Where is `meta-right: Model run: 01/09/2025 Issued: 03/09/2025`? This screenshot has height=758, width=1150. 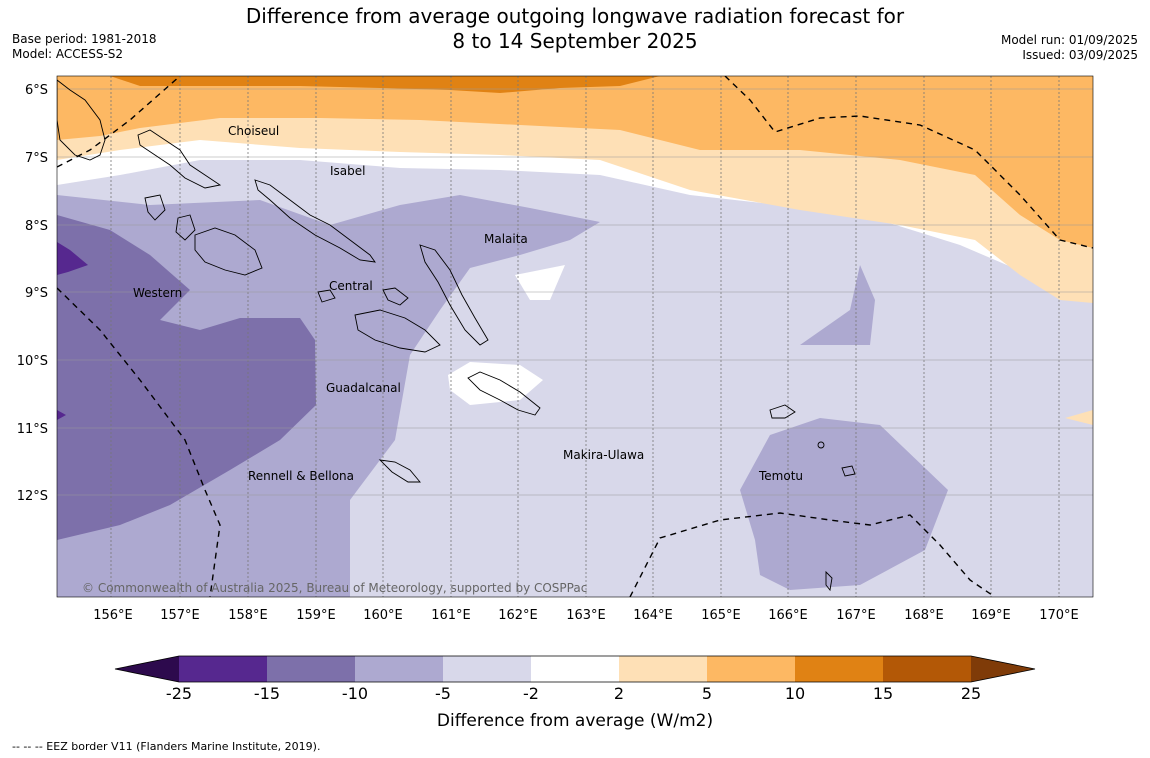
meta-right: Model run: 01/09/2025 Issued: 03/09/2025 is located at coordinates (1069, 48).